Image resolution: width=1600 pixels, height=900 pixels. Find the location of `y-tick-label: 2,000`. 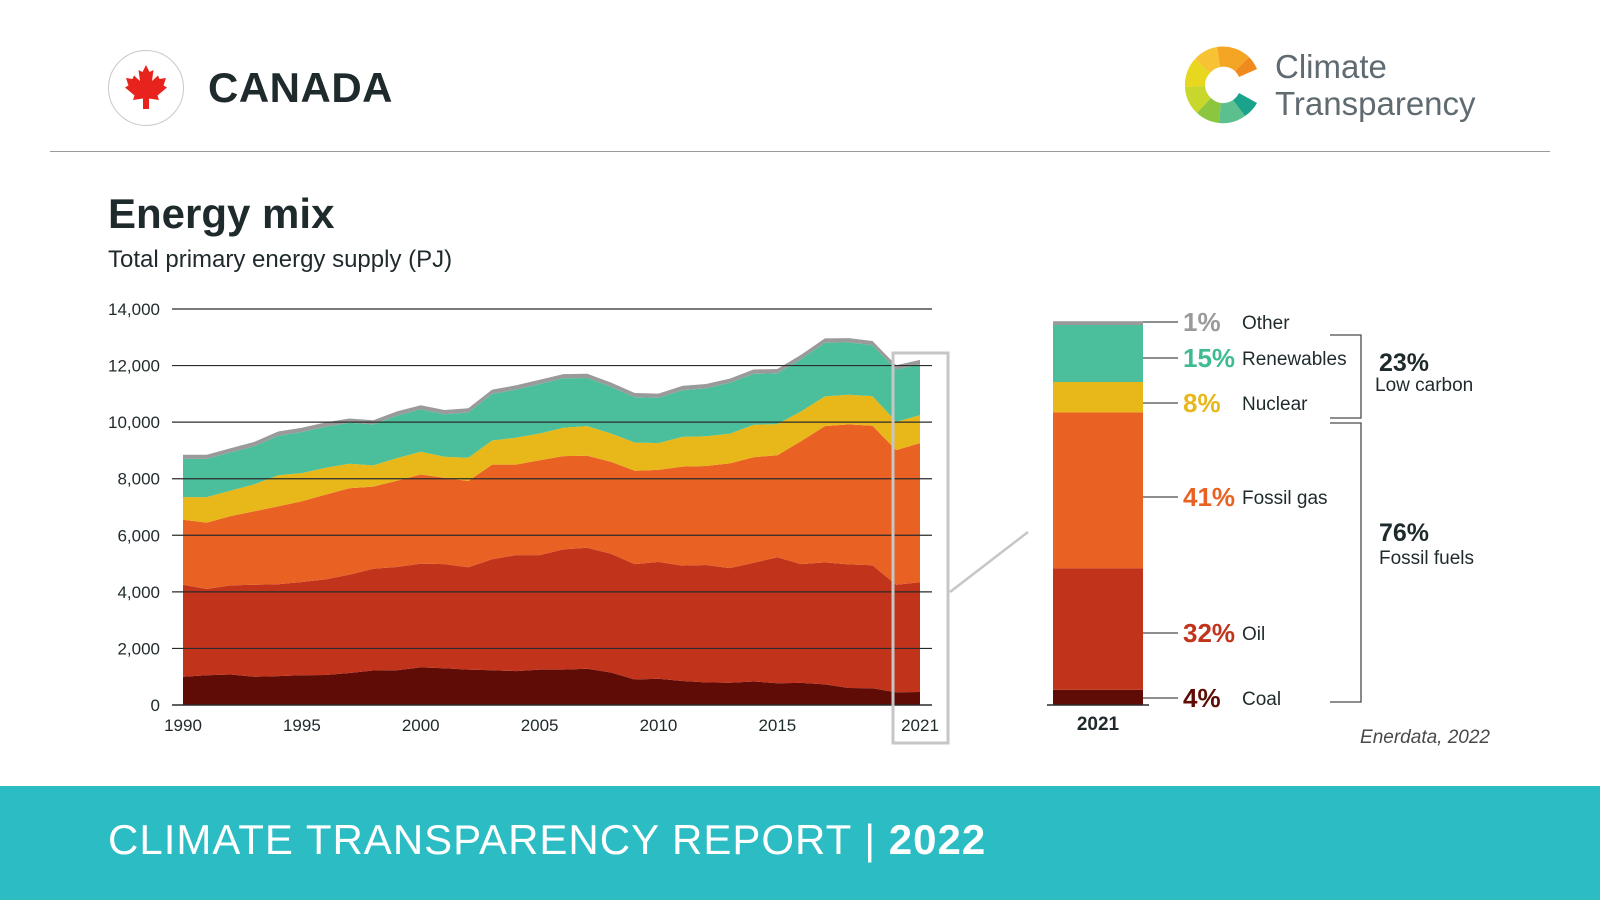

y-tick-label: 2,000 is located at coordinates (138, 648).